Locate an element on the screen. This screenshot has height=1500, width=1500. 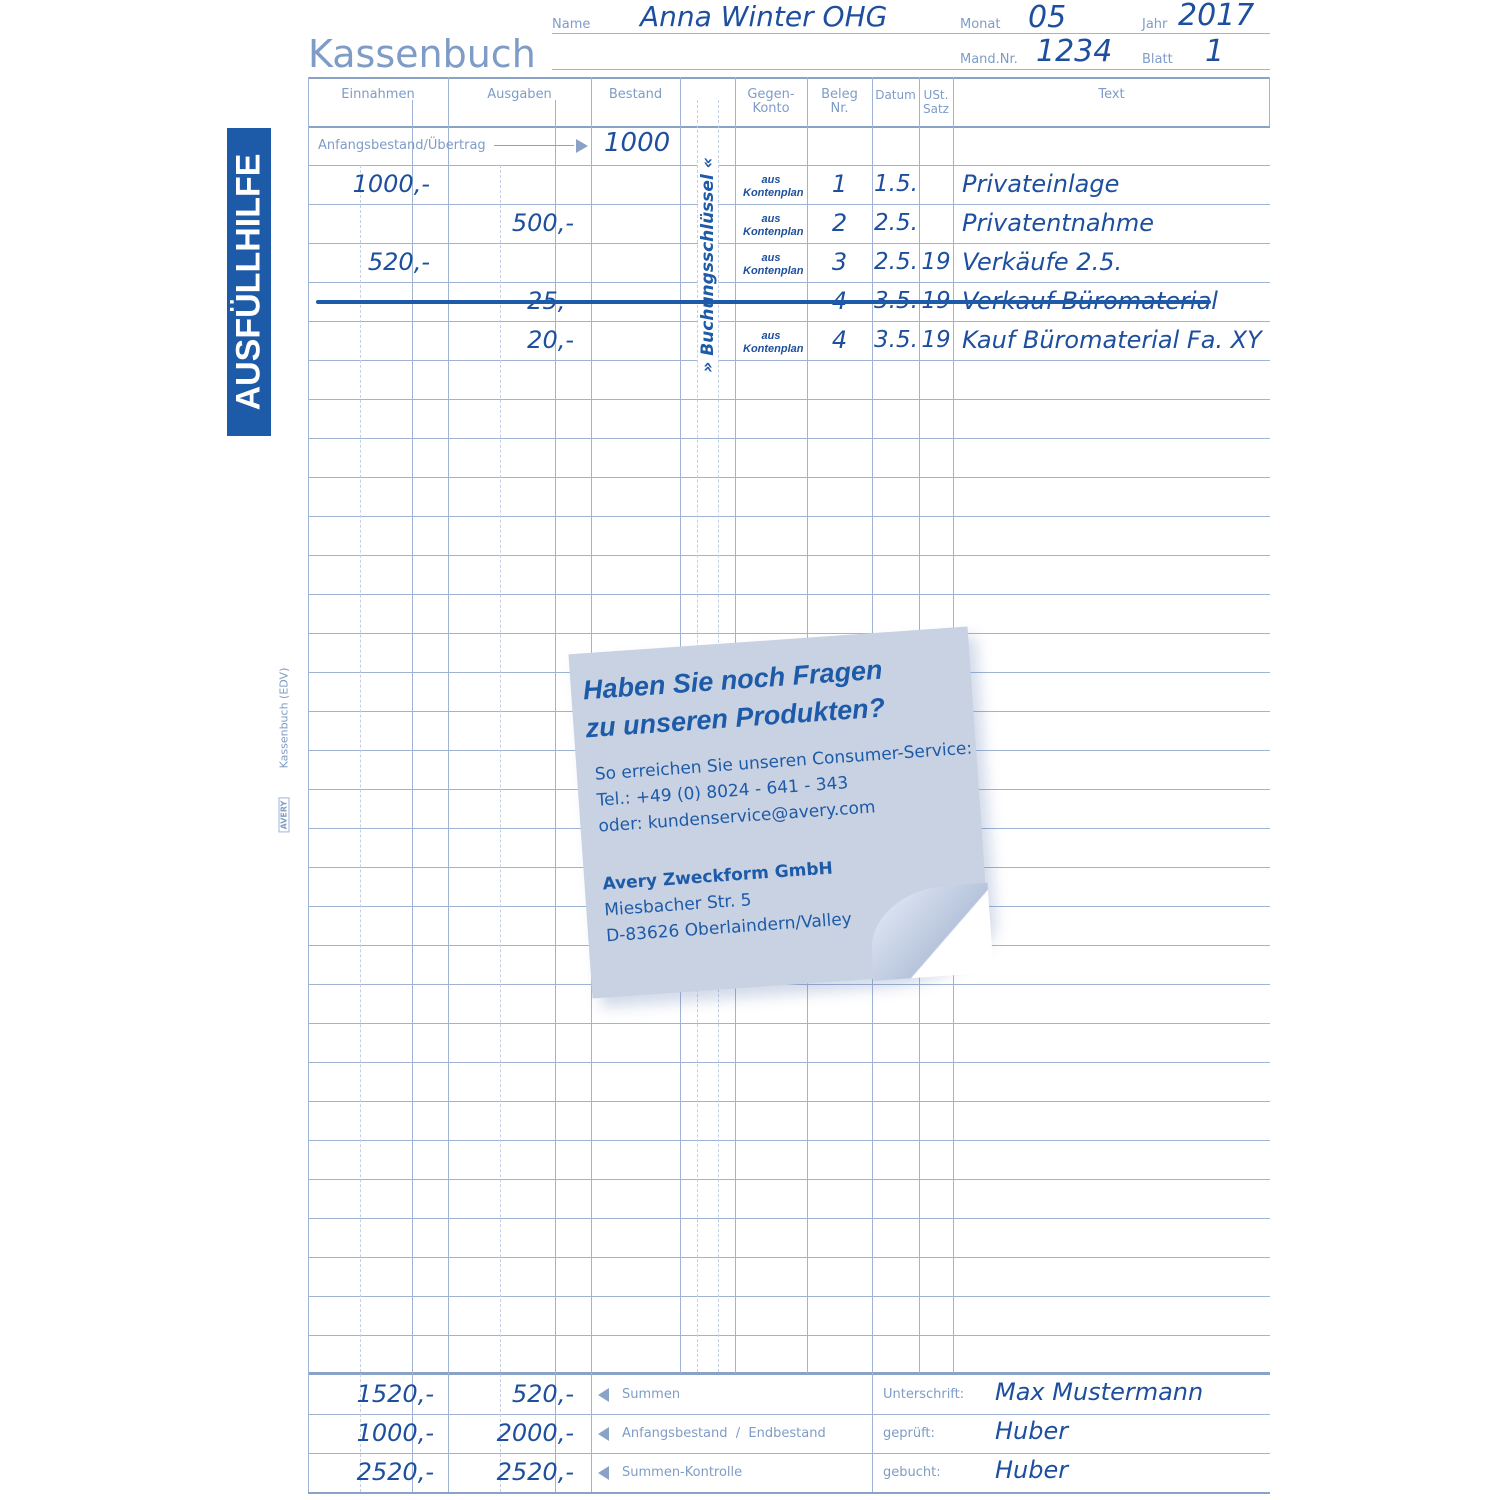
datum-cell: 1.5. is located at coordinates (896, 184).